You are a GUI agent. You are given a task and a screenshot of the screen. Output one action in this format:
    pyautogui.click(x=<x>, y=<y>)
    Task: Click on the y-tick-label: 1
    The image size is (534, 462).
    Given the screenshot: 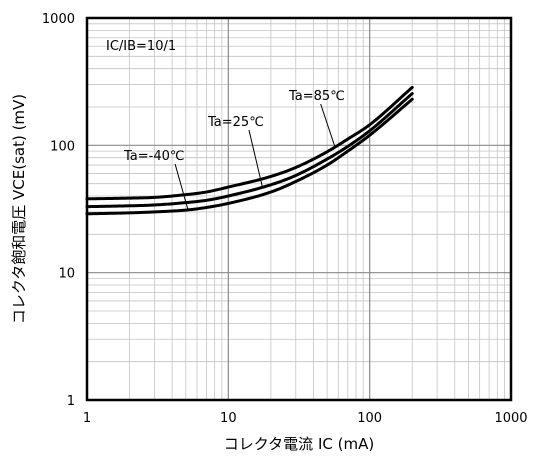 What is the action you would take?
    pyautogui.click(x=71, y=401)
    